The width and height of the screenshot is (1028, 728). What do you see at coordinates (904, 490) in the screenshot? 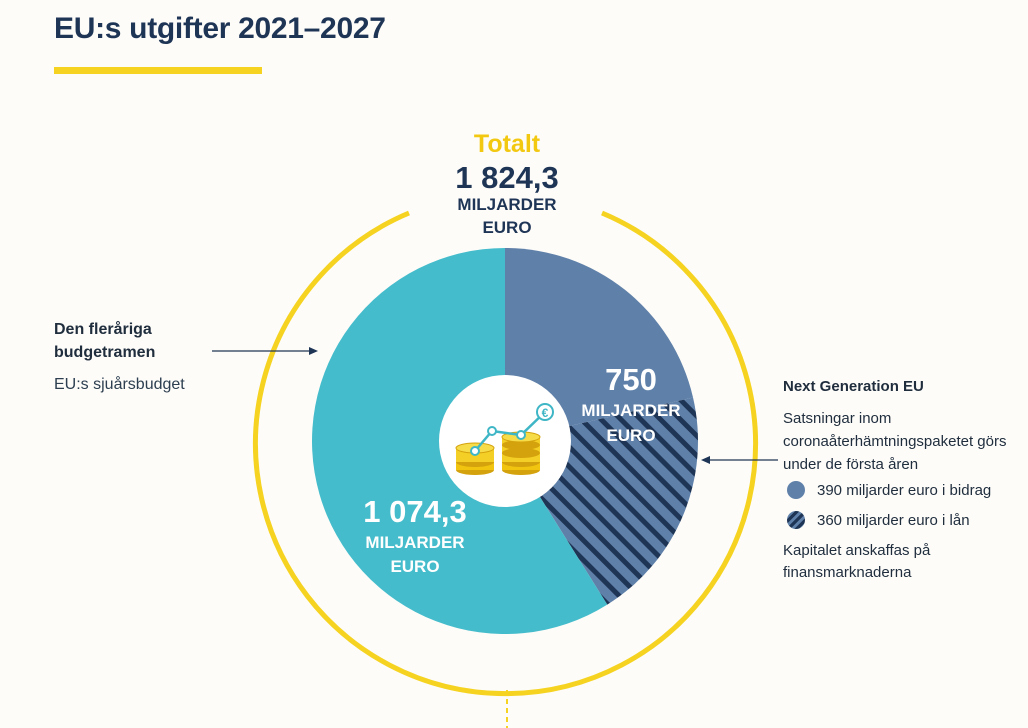
I see `legend-label-grants: 390 miljarder euro i bidrag` at bounding box center [904, 490].